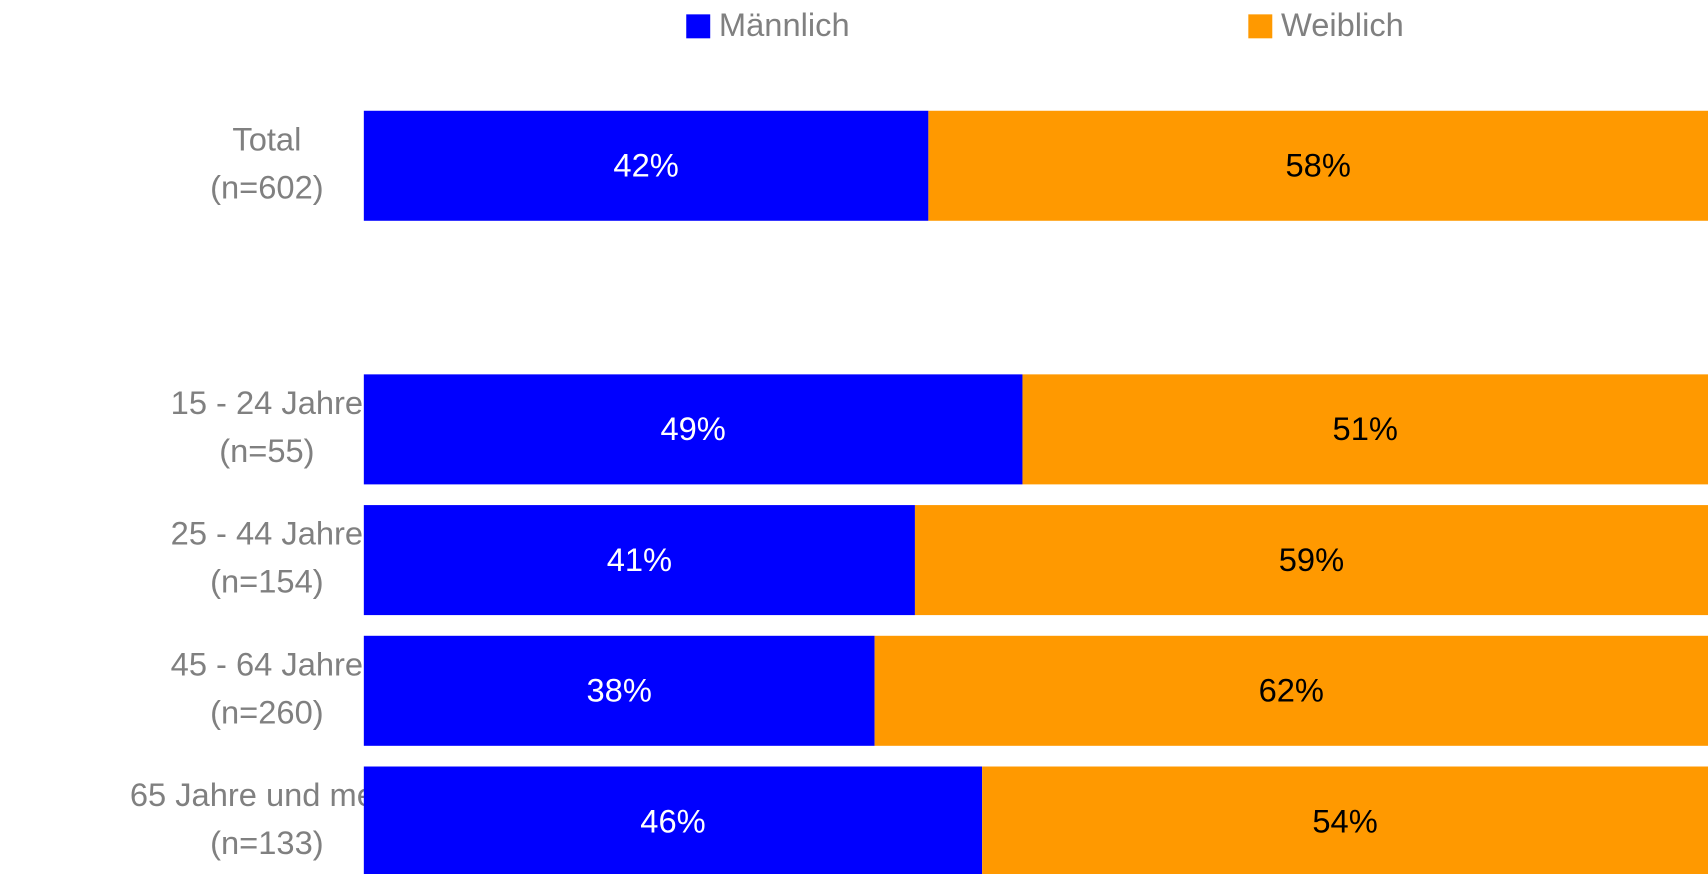 This screenshot has width=1708, height=874. What do you see at coordinates (1342, 24) in the screenshot?
I see `legend-label: Weiblich` at bounding box center [1342, 24].